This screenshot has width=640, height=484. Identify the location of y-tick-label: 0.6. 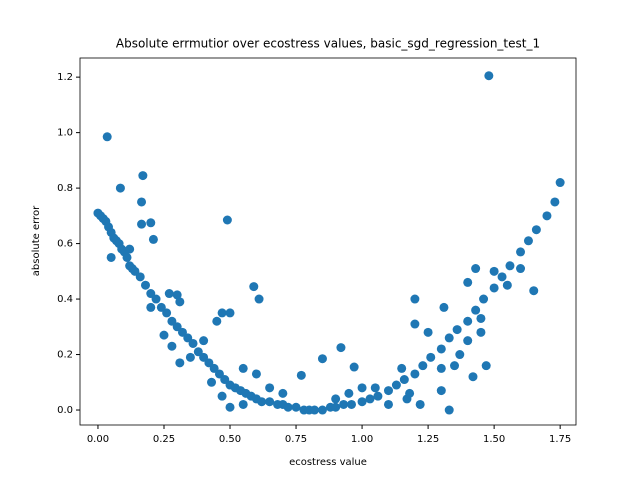
(65, 244).